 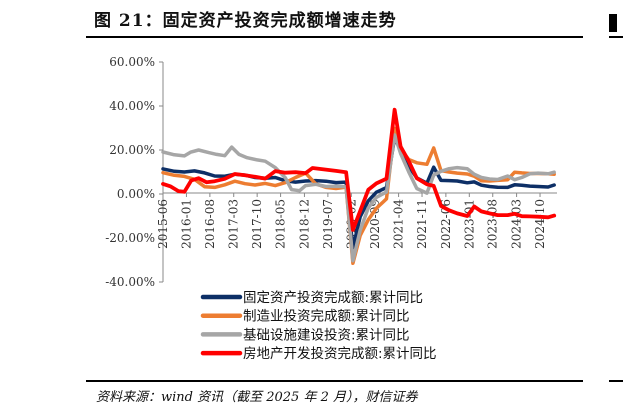 I want to click on x-tick-label: 2015-06, so click(x=163, y=224).